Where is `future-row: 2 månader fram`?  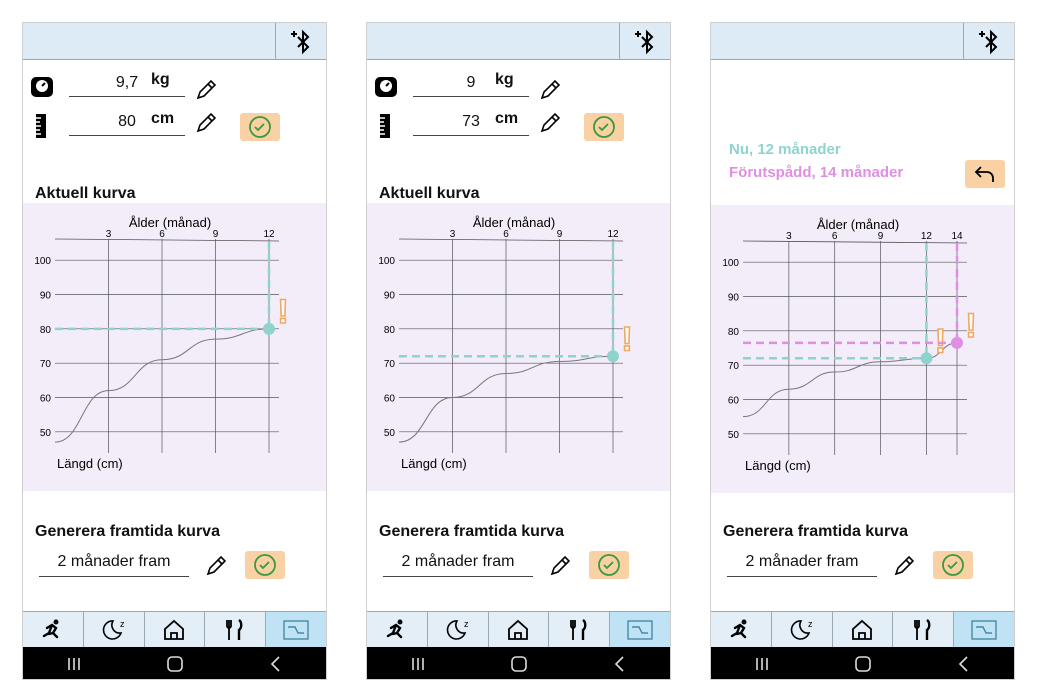 future-row: 2 månader fram is located at coordinates (862, 561).